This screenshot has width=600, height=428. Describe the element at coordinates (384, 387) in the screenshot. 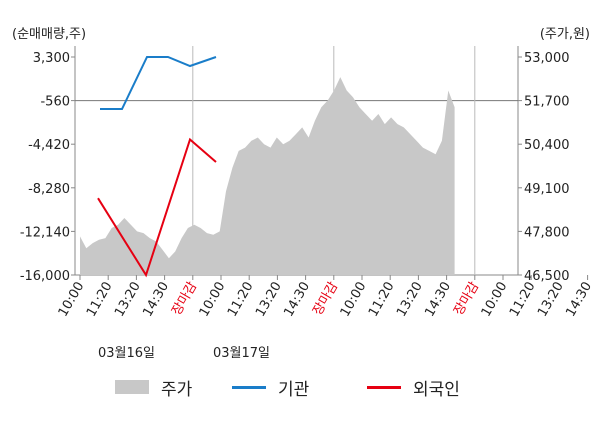

I see `legend-swatch-foreign` at that location.